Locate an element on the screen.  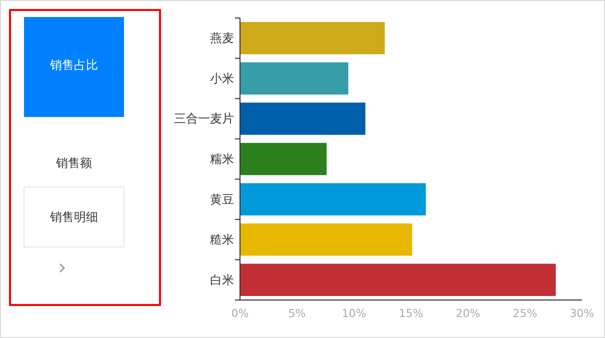
y-tick-label: 燕麦 is located at coordinates (222, 38).